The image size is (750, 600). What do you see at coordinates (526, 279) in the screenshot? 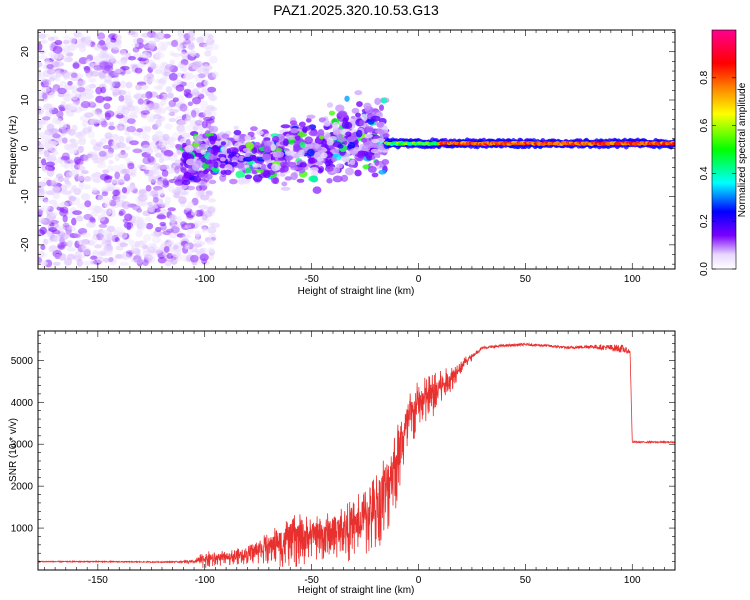
I see `spectrogram-xtick-label: 50` at bounding box center [526, 279].